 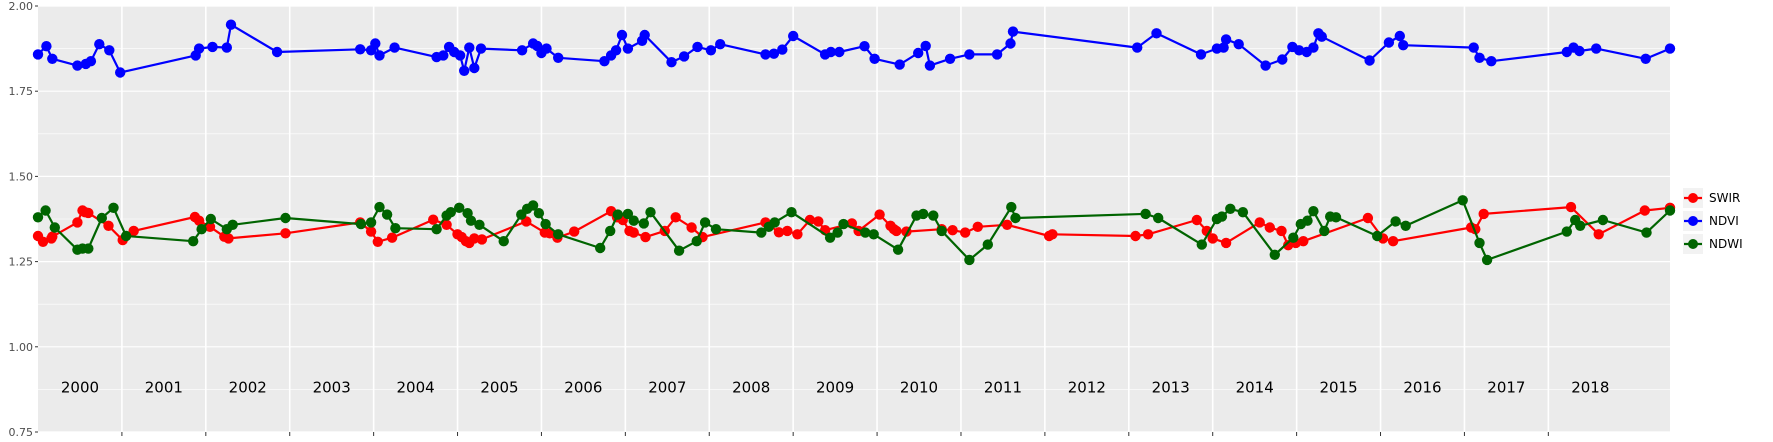 What do you see at coordinates (1338, 388) in the screenshot?
I see `year-label: 2015` at bounding box center [1338, 388].